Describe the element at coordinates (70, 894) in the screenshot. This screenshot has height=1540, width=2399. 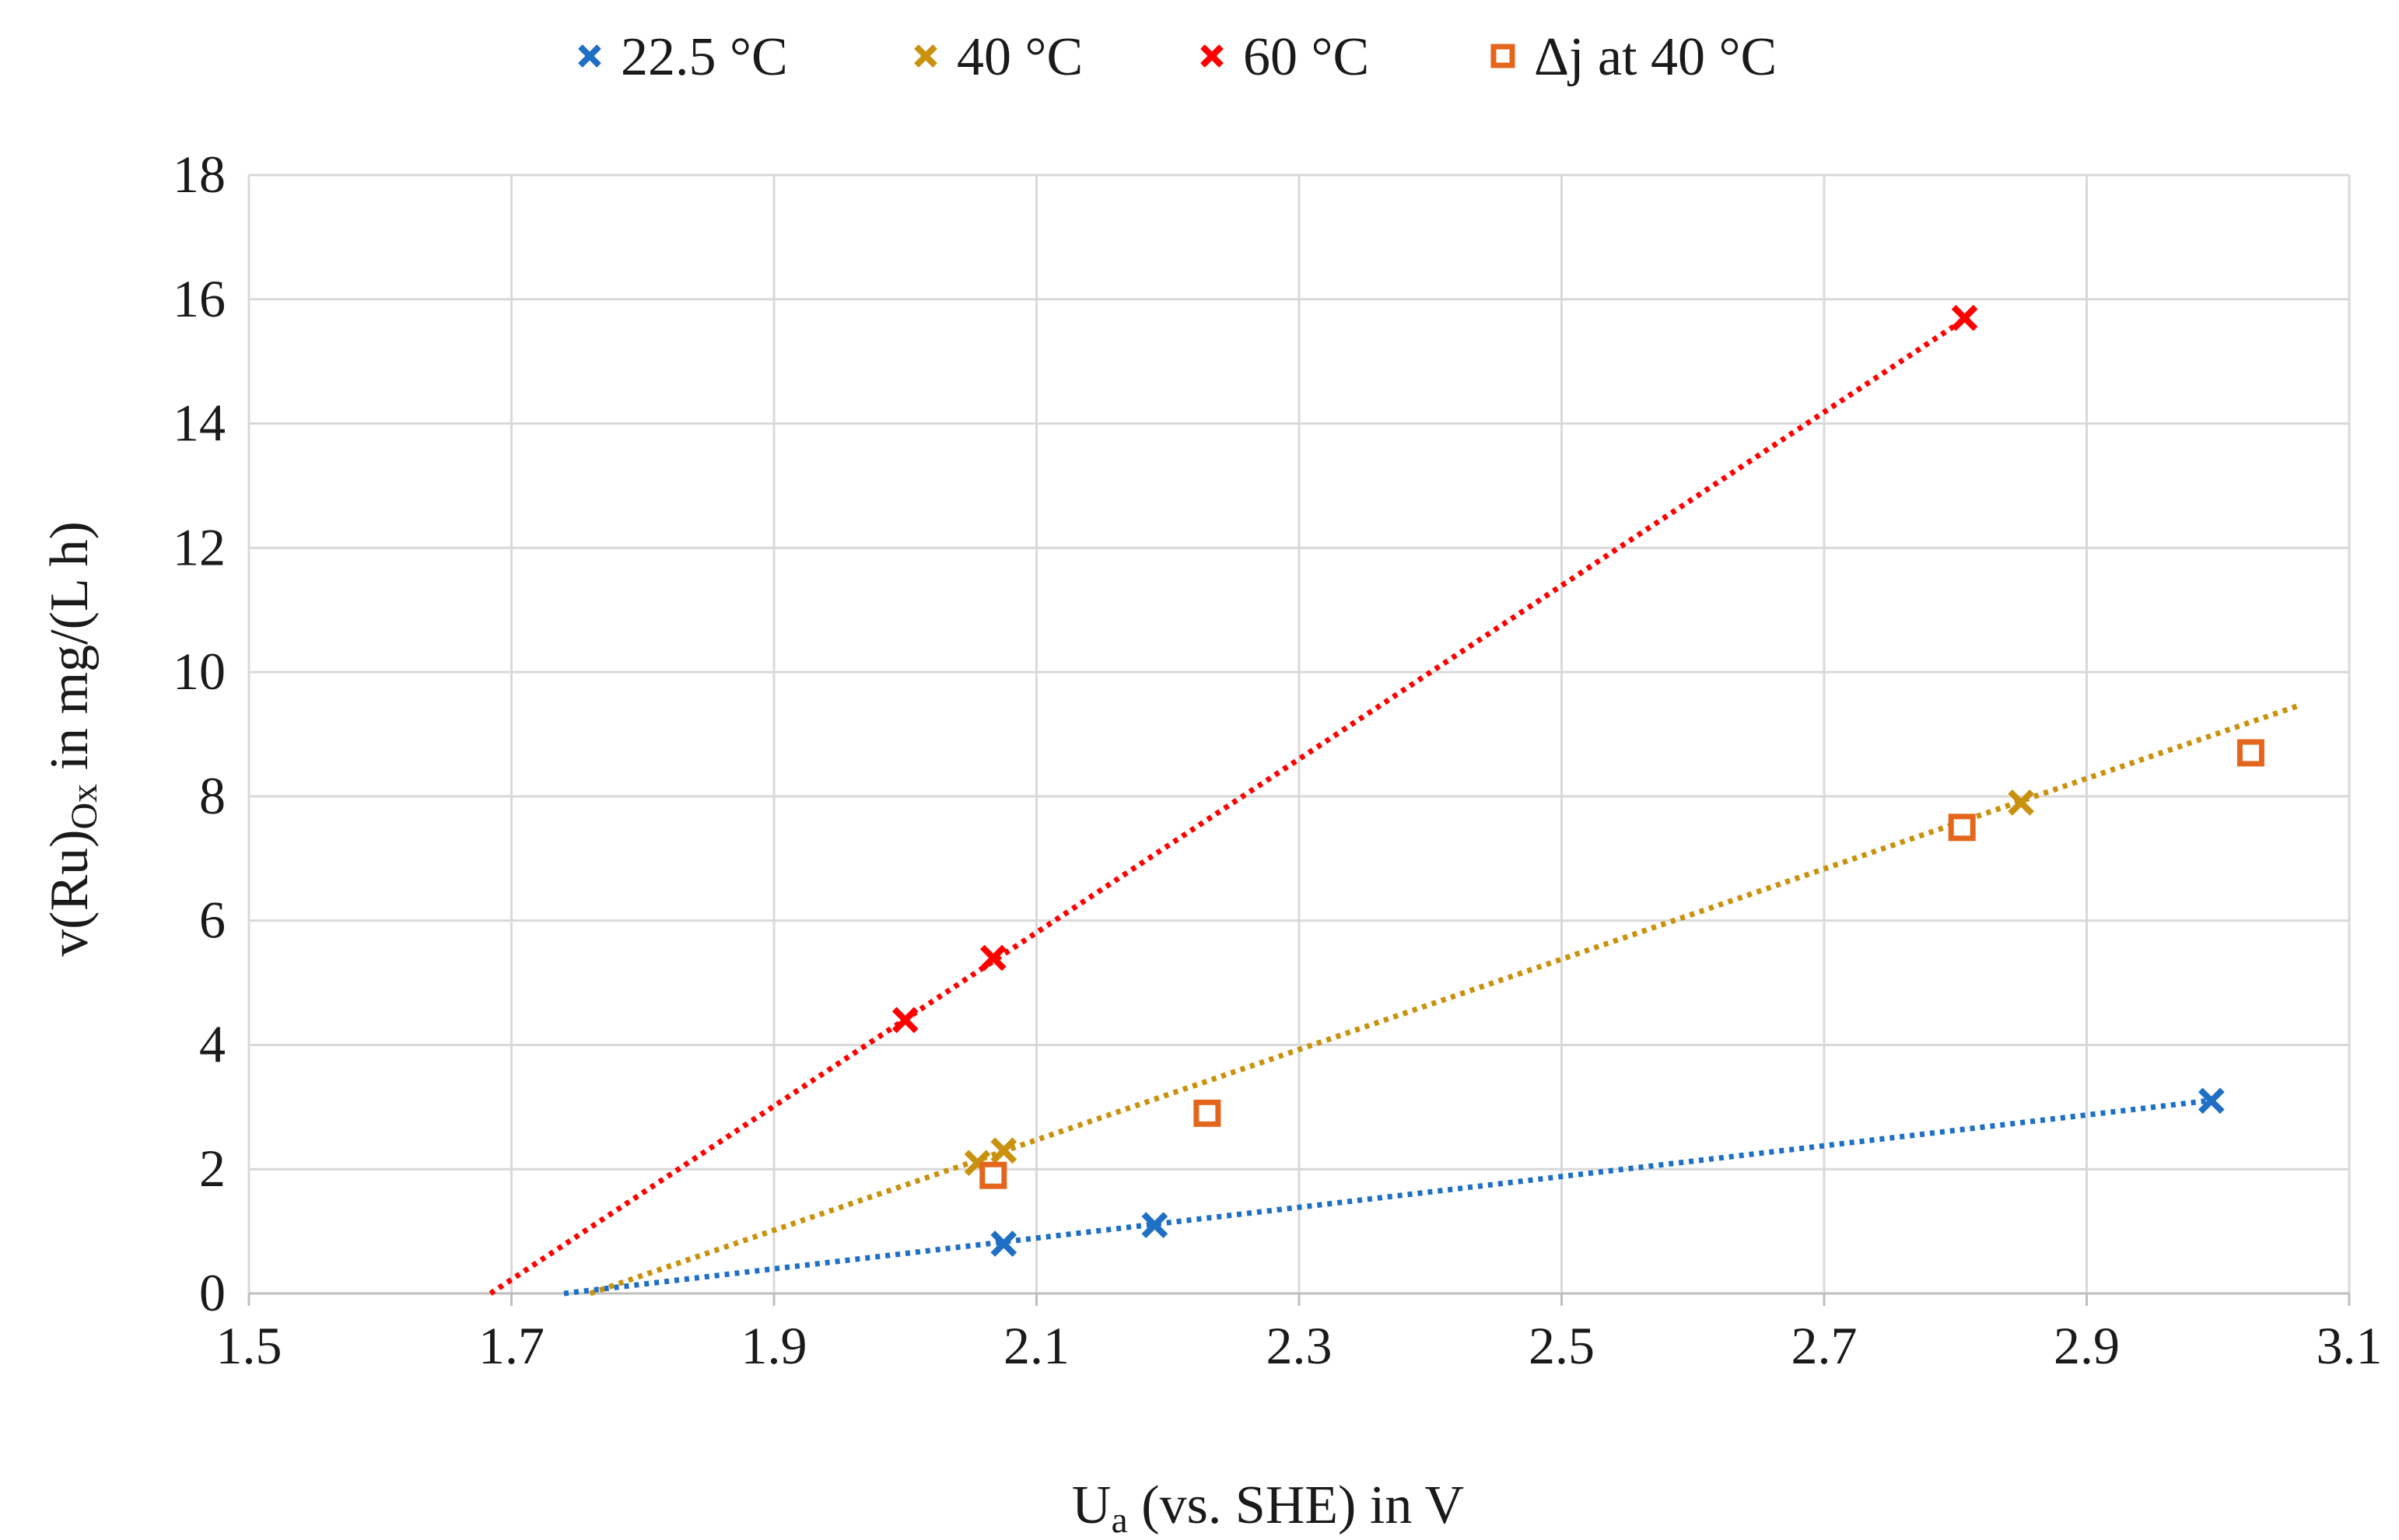
I see `y-axis-title-main: v(Ru)` at that location.